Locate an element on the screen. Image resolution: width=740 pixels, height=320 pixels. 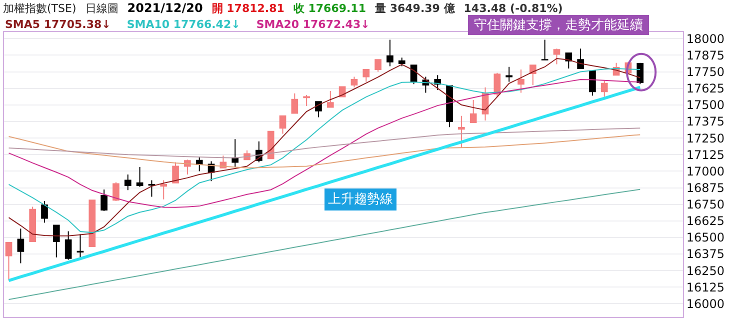
y-tick-label: 16000 is located at coordinates (705, 303).